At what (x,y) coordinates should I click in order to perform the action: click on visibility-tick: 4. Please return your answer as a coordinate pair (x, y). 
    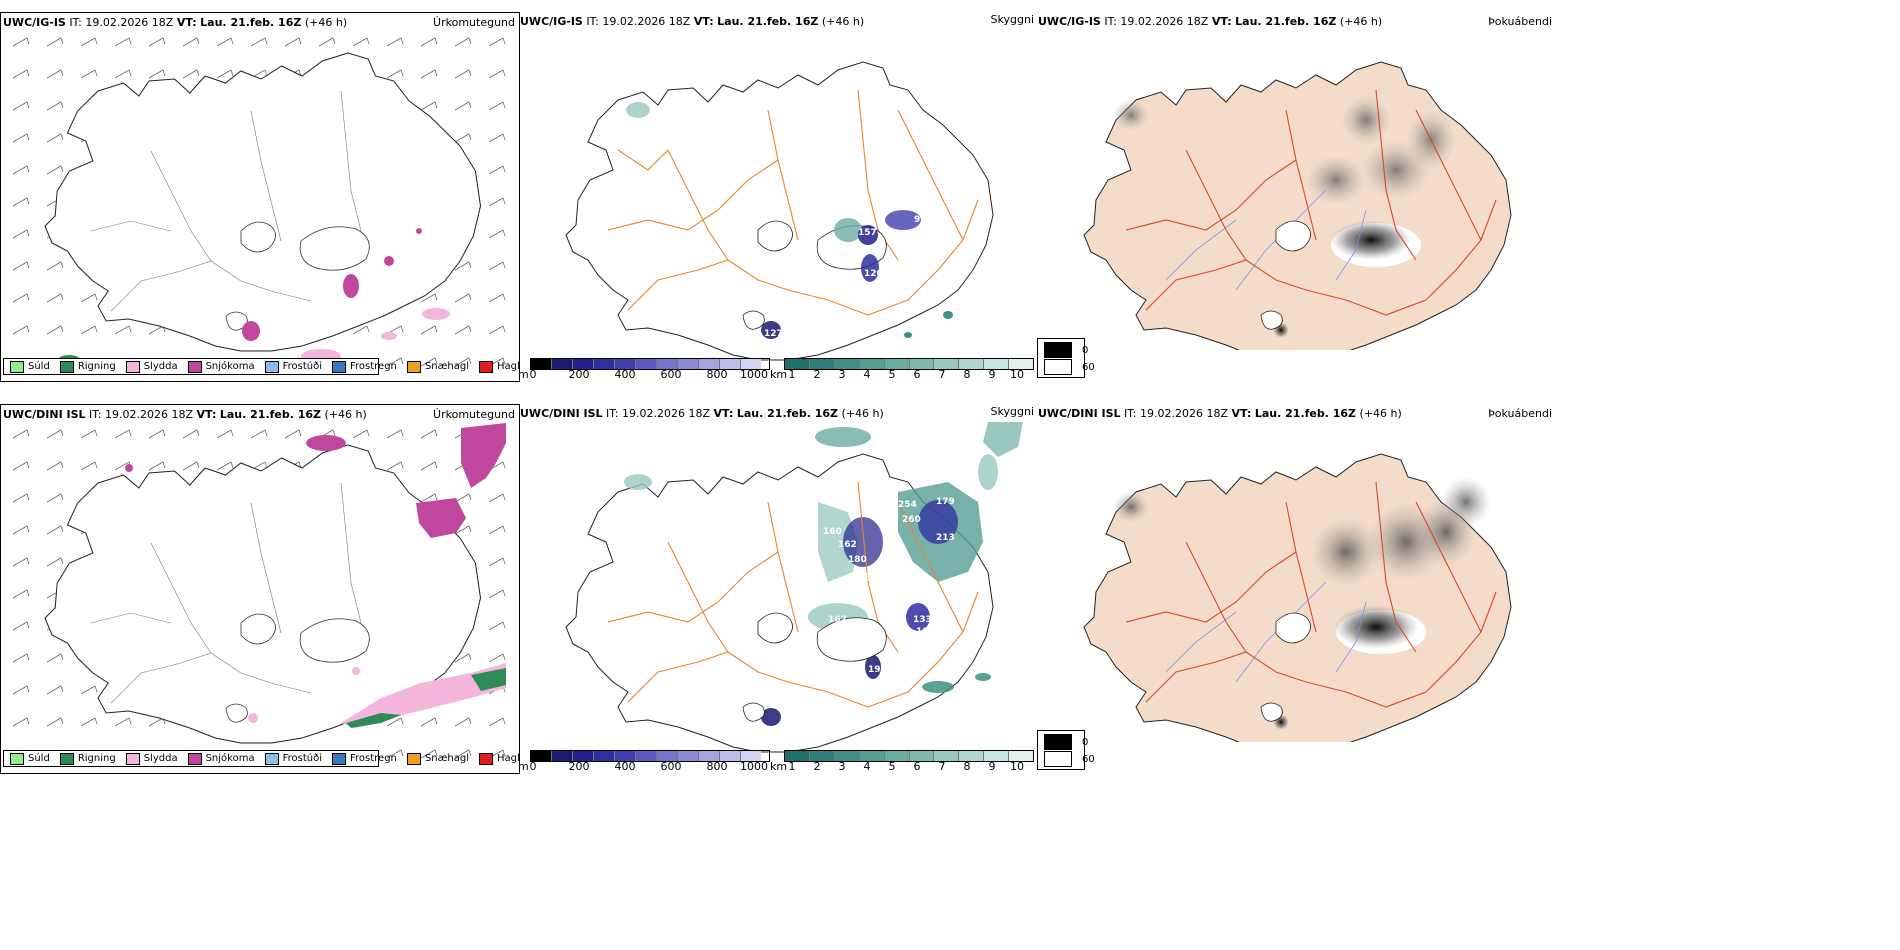
    Looking at the image, I should click on (867, 374).